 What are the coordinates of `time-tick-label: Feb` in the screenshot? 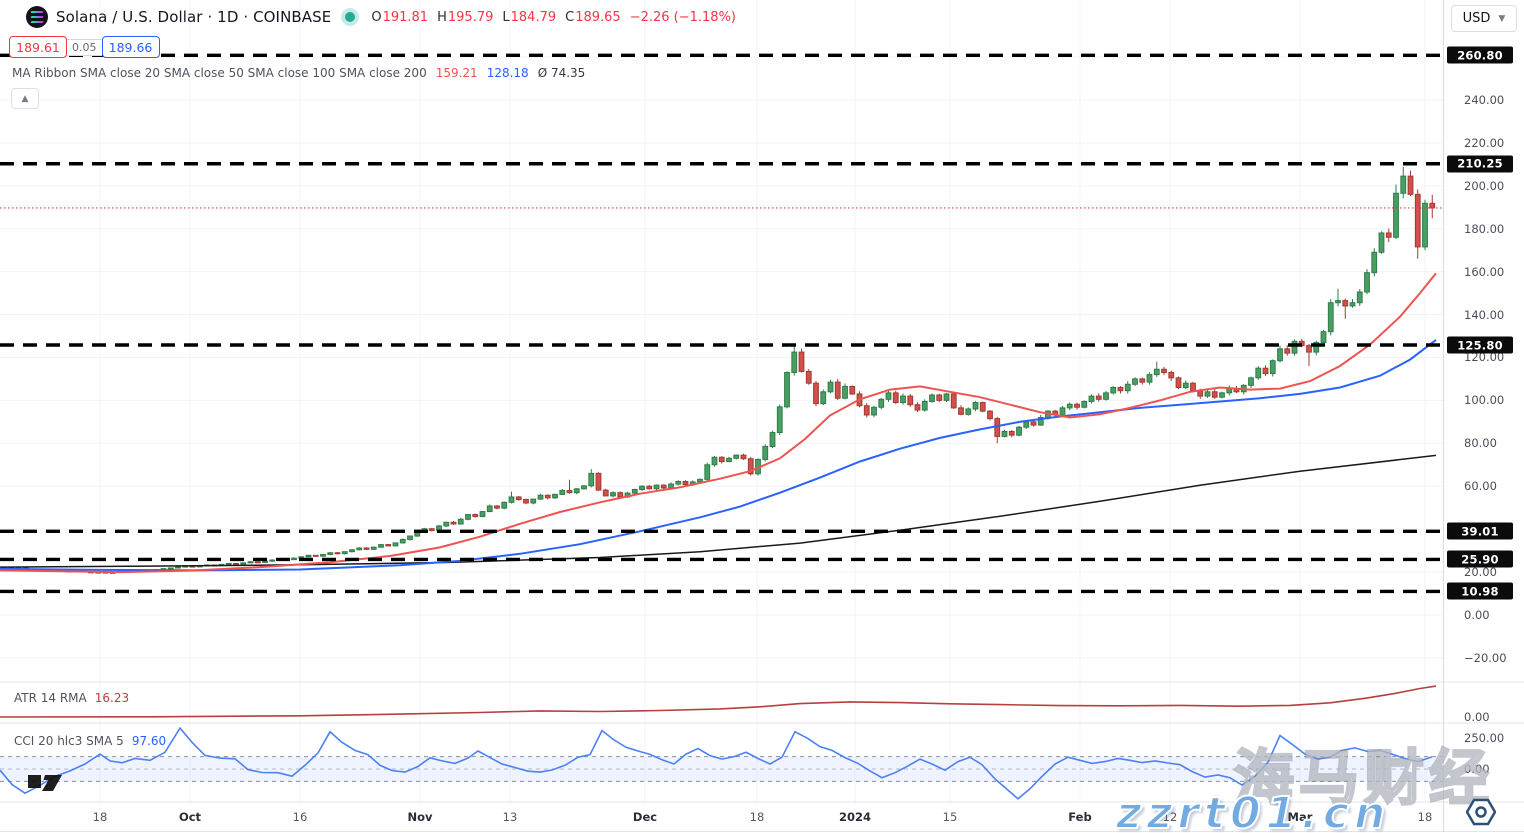 It's located at (1080, 817).